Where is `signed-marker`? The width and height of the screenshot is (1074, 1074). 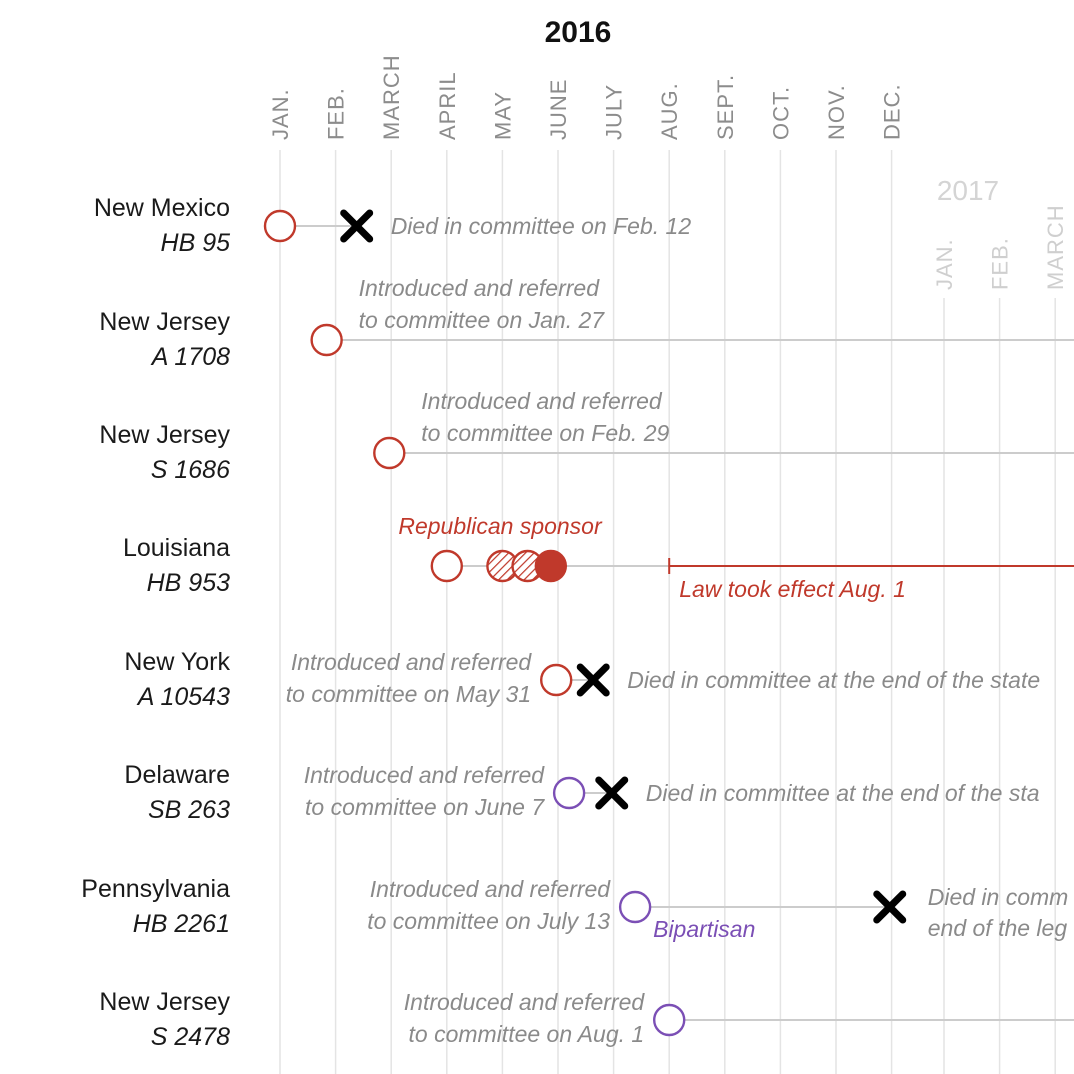 signed-marker is located at coordinates (551, 566).